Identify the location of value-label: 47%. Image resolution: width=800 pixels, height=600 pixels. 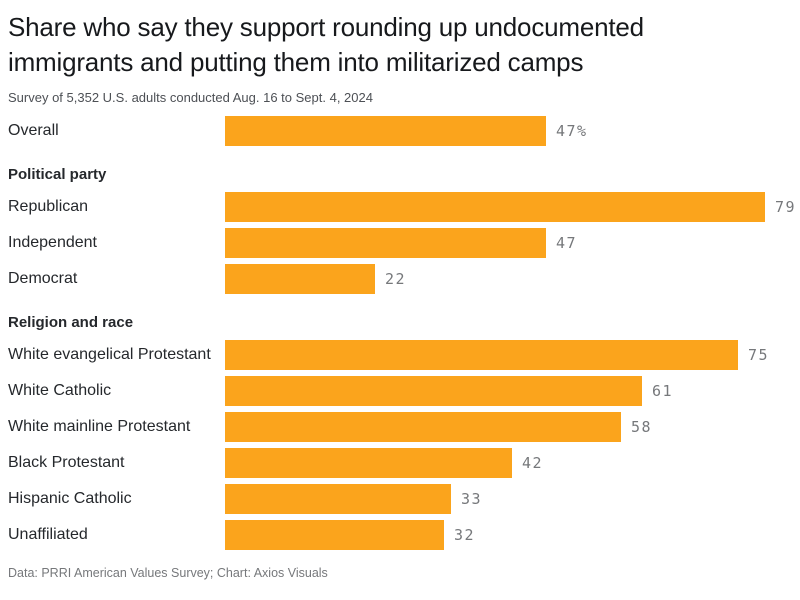
(572, 131).